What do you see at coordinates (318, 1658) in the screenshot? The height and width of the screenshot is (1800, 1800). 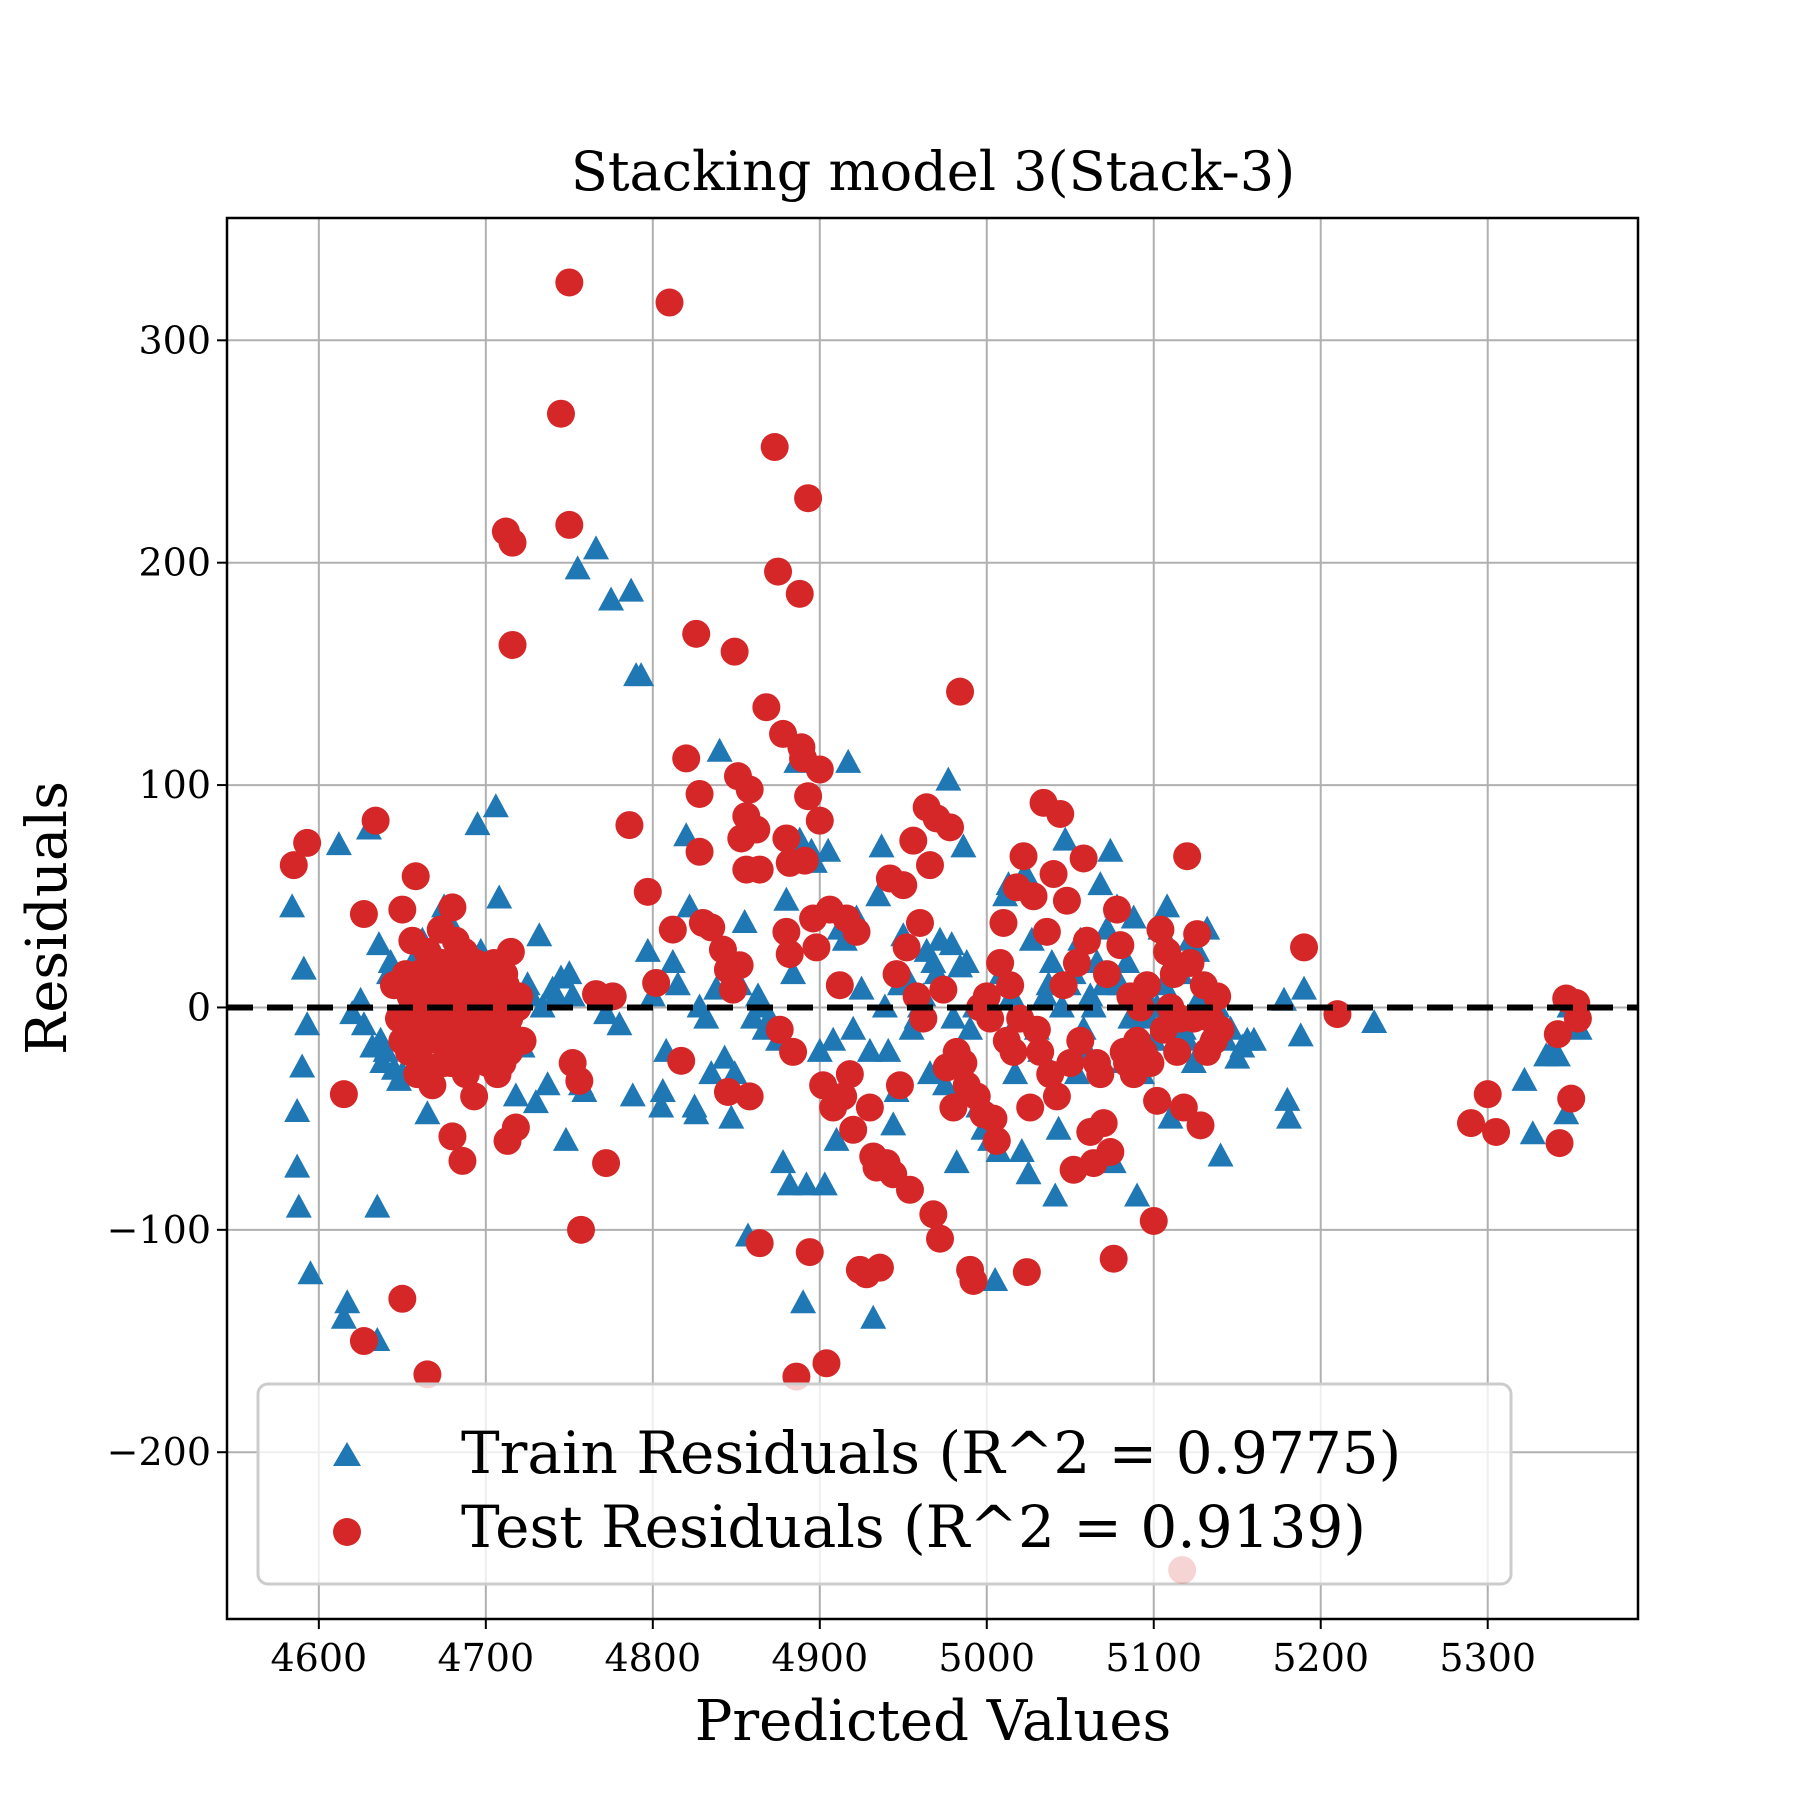 I see `x-tick-label: 4600` at bounding box center [318, 1658].